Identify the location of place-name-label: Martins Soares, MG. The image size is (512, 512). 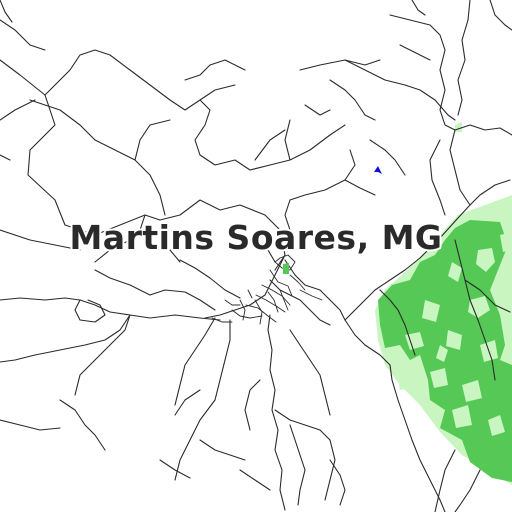
(256, 237).